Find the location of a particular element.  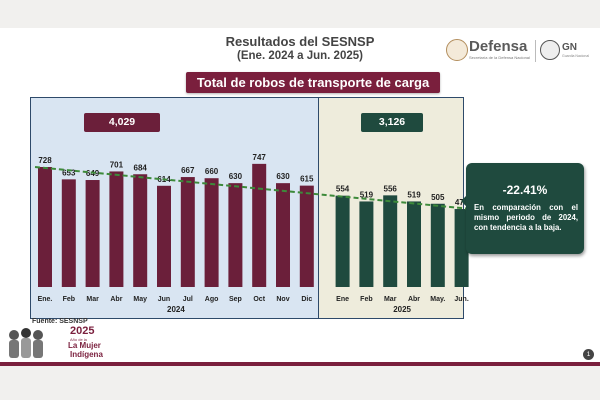

data-label: 728 is located at coordinates (45, 160).